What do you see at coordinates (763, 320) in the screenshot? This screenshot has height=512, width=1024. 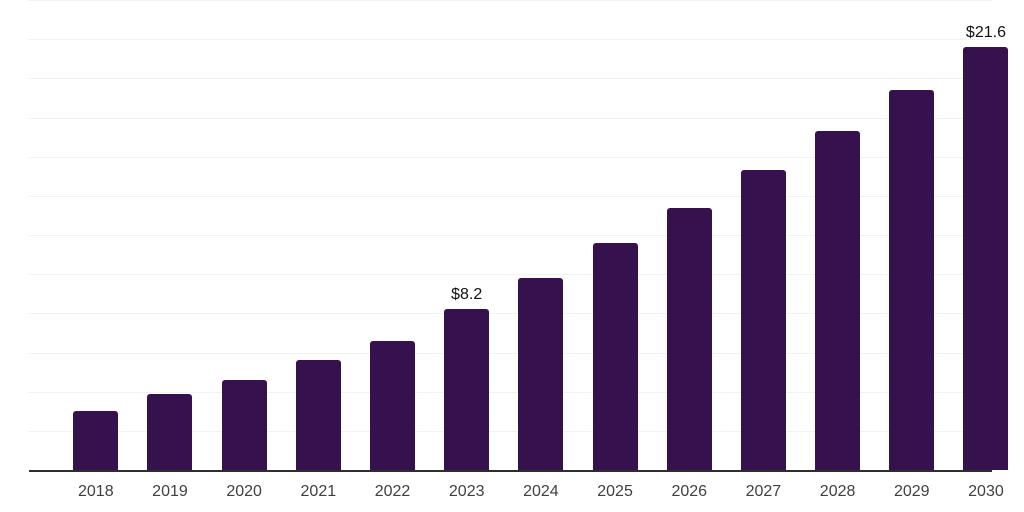 I see `bar-2027` at bounding box center [763, 320].